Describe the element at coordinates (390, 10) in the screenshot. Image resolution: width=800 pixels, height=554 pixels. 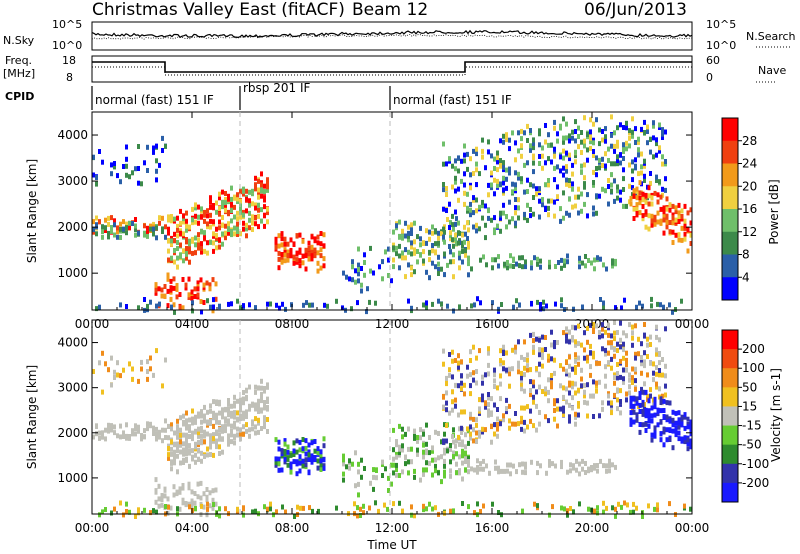
I see `beam-label: Beam 12` at that location.